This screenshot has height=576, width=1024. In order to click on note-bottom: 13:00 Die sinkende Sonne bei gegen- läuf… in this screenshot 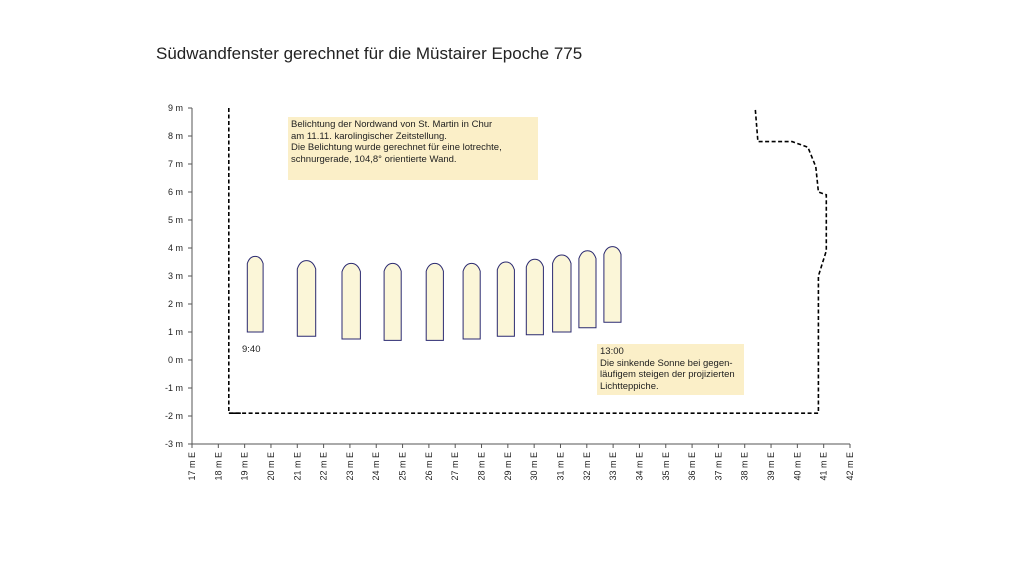, I will do `click(670, 369)`.